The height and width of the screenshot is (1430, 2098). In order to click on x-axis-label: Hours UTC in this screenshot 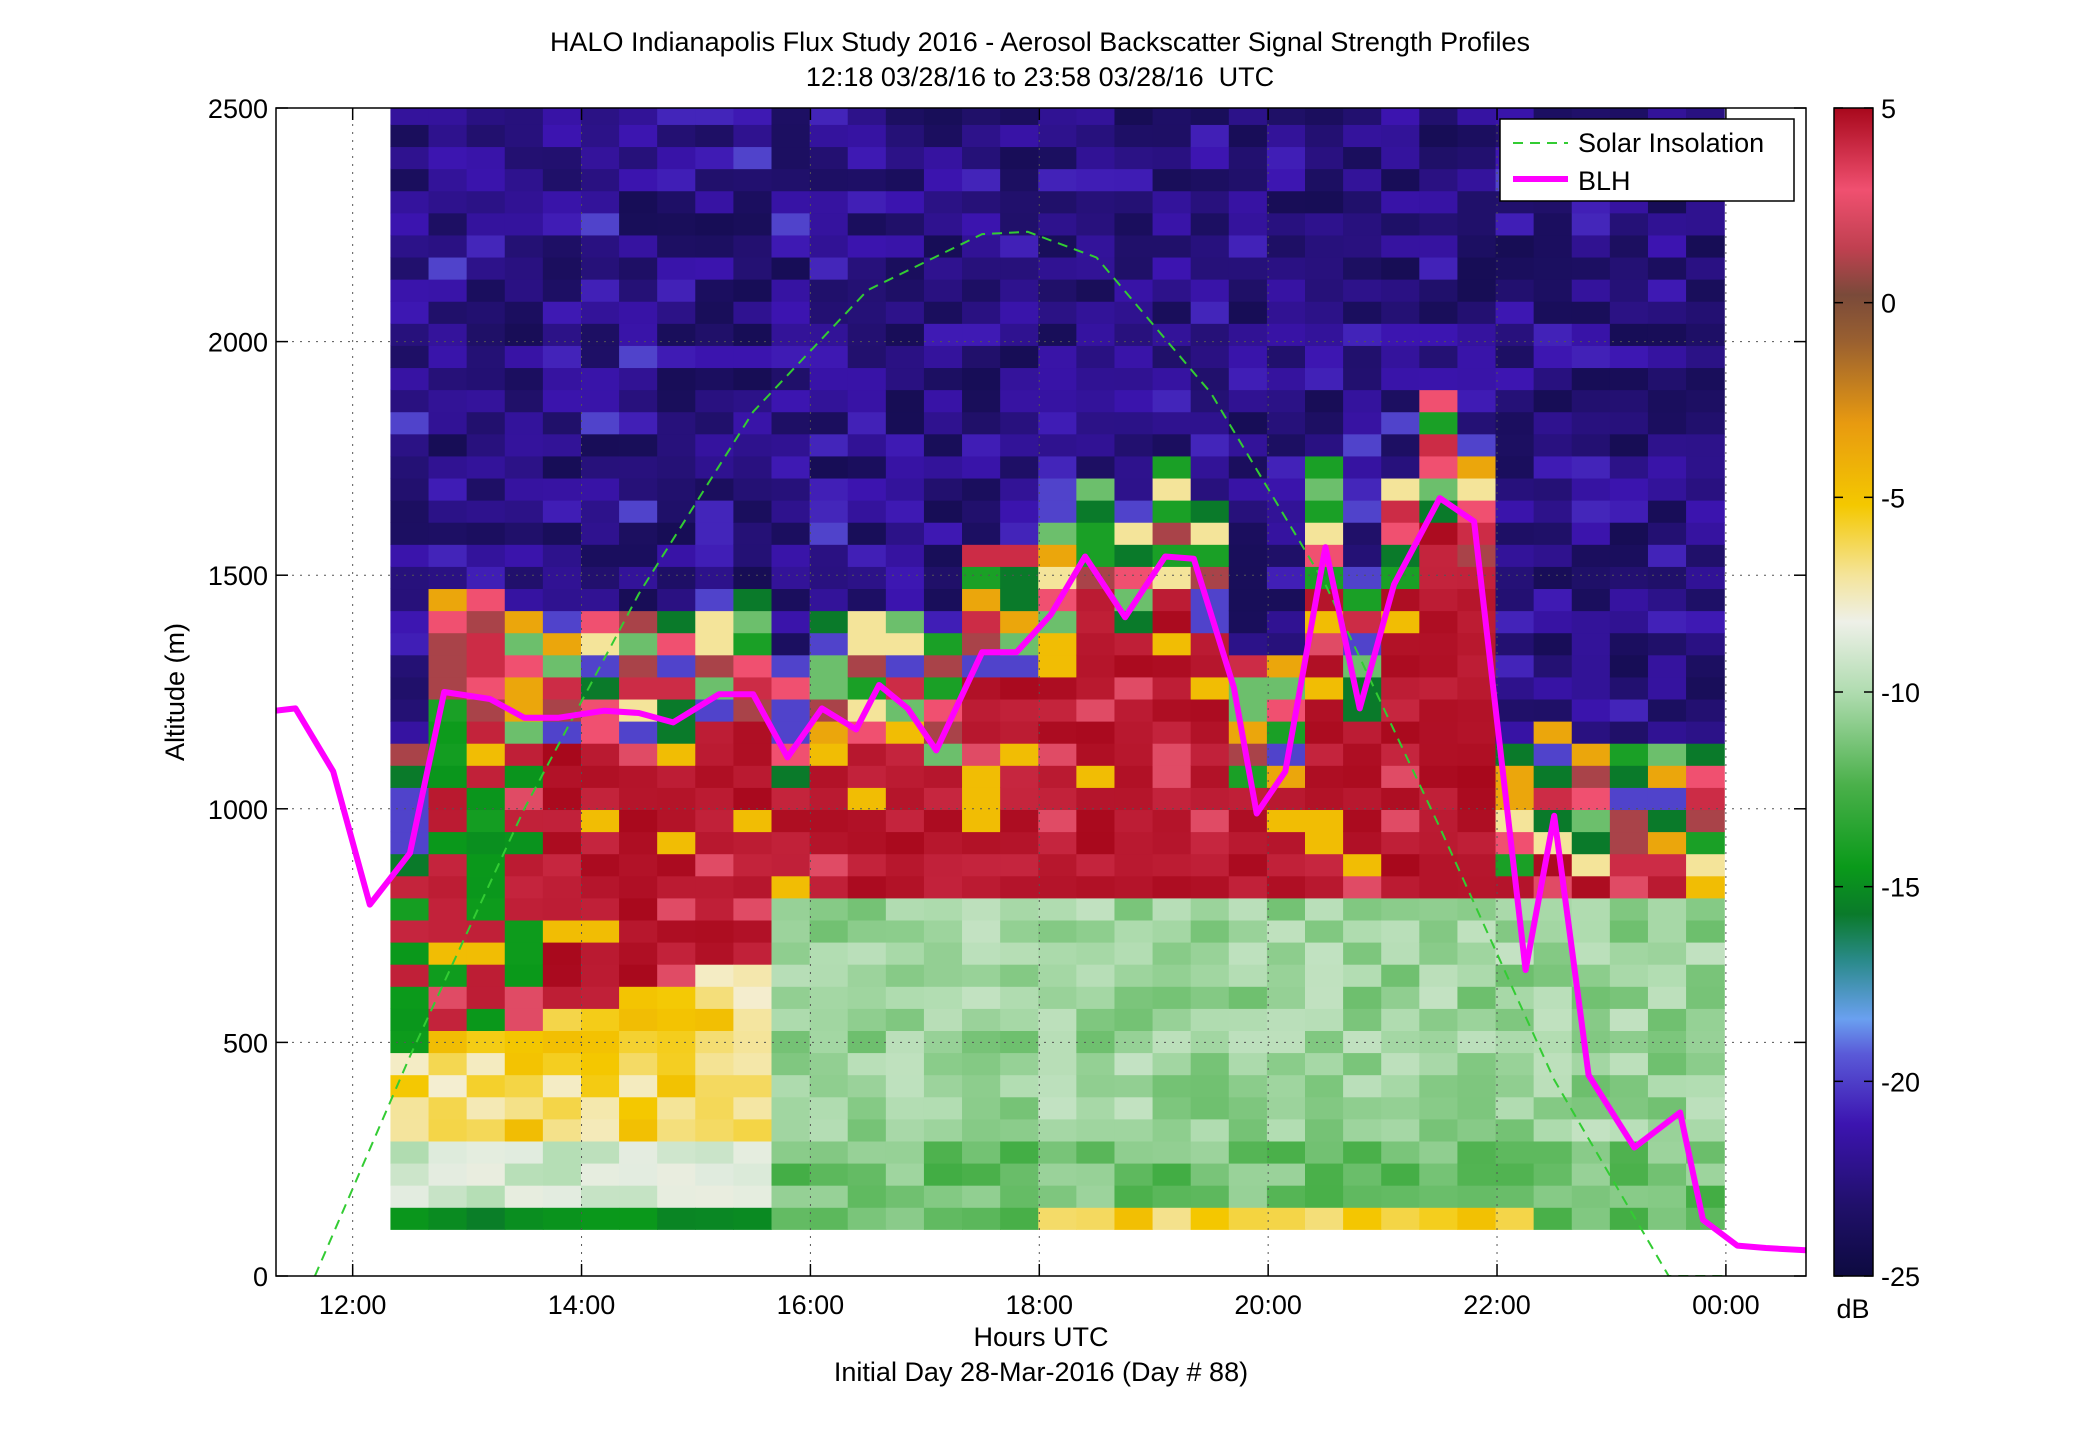, I will do `click(1040, 1337)`.